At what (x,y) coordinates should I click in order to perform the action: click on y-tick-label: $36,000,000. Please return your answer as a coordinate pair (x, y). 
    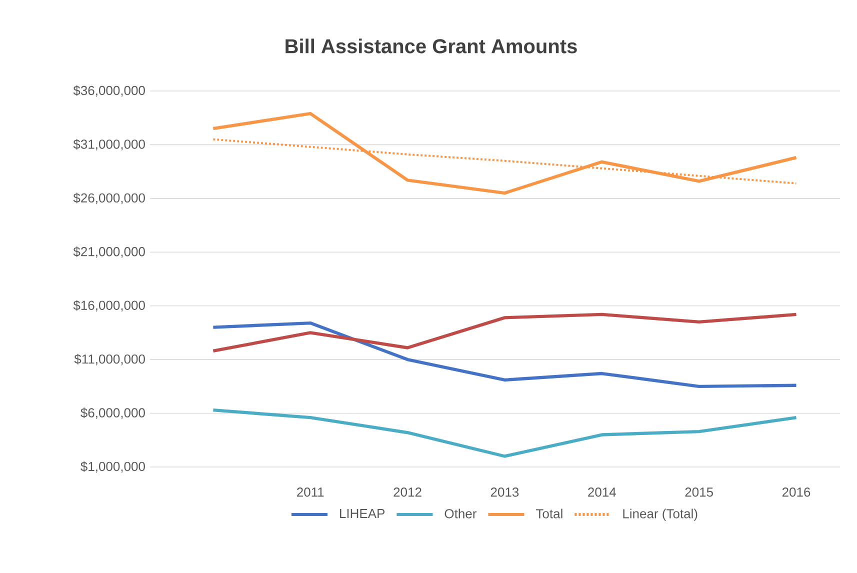
    Looking at the image, I should click on (109, 91).